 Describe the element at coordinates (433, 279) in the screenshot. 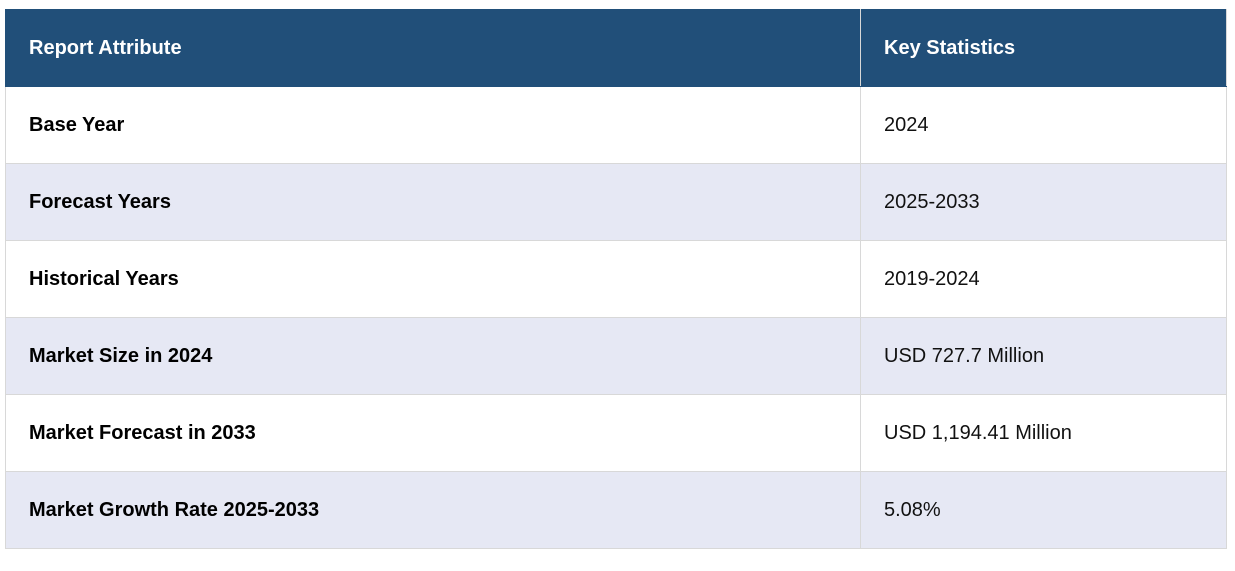

I see `attribute-cell: Historical Years` at that location.